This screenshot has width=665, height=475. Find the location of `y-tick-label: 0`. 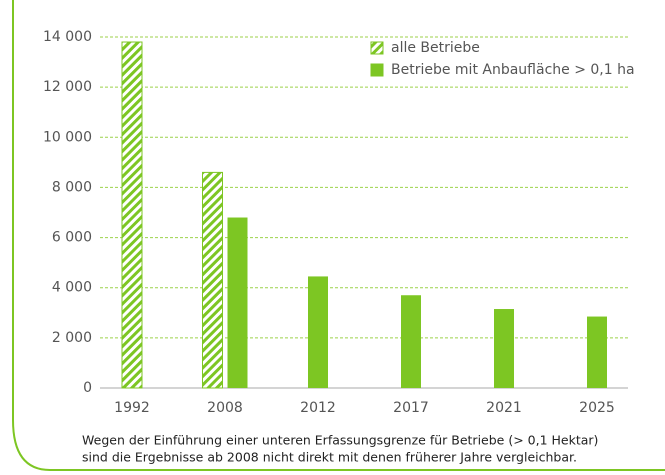

y-tick-label: 0 is located at coordinates (87, 388).